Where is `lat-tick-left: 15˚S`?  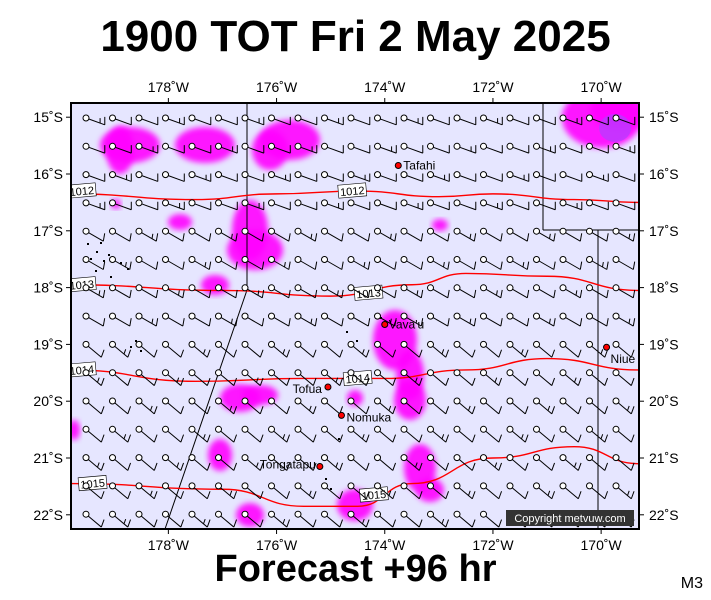 lat-tick-left: 15˚S is located at coordinates (48, 117).